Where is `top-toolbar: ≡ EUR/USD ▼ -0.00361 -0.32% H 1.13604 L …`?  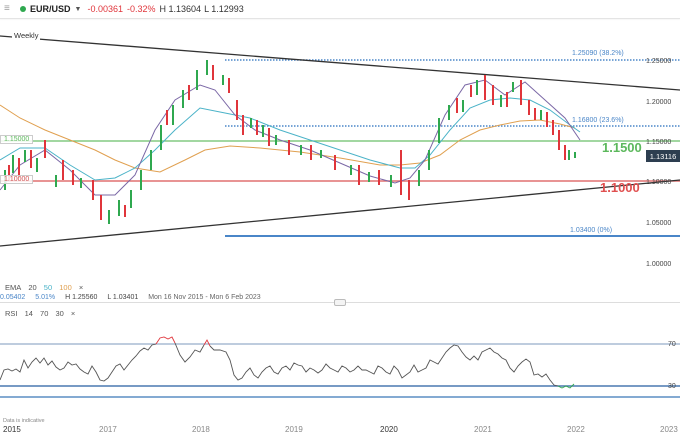
top-toolbar: ≡ EUR/USD ▼ -0.00361 -0.32% H 1.13604 L … is located at coordinates (340, 9).